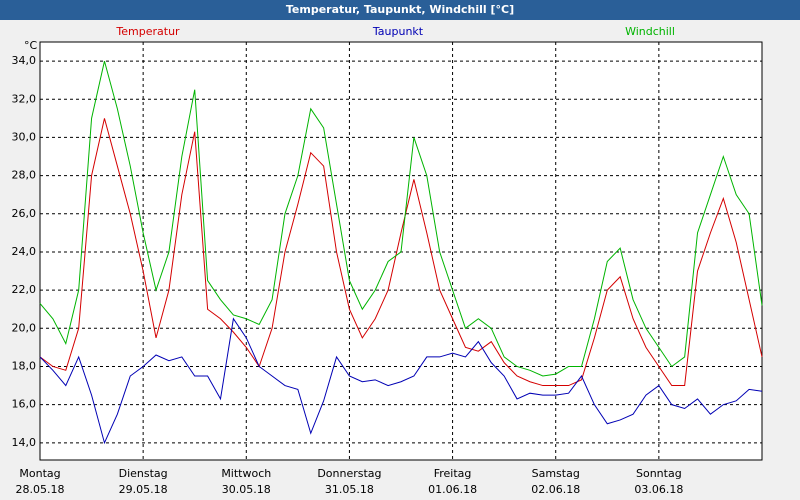  I want to click on y-tick-label: 22,0, so click(24, 289).